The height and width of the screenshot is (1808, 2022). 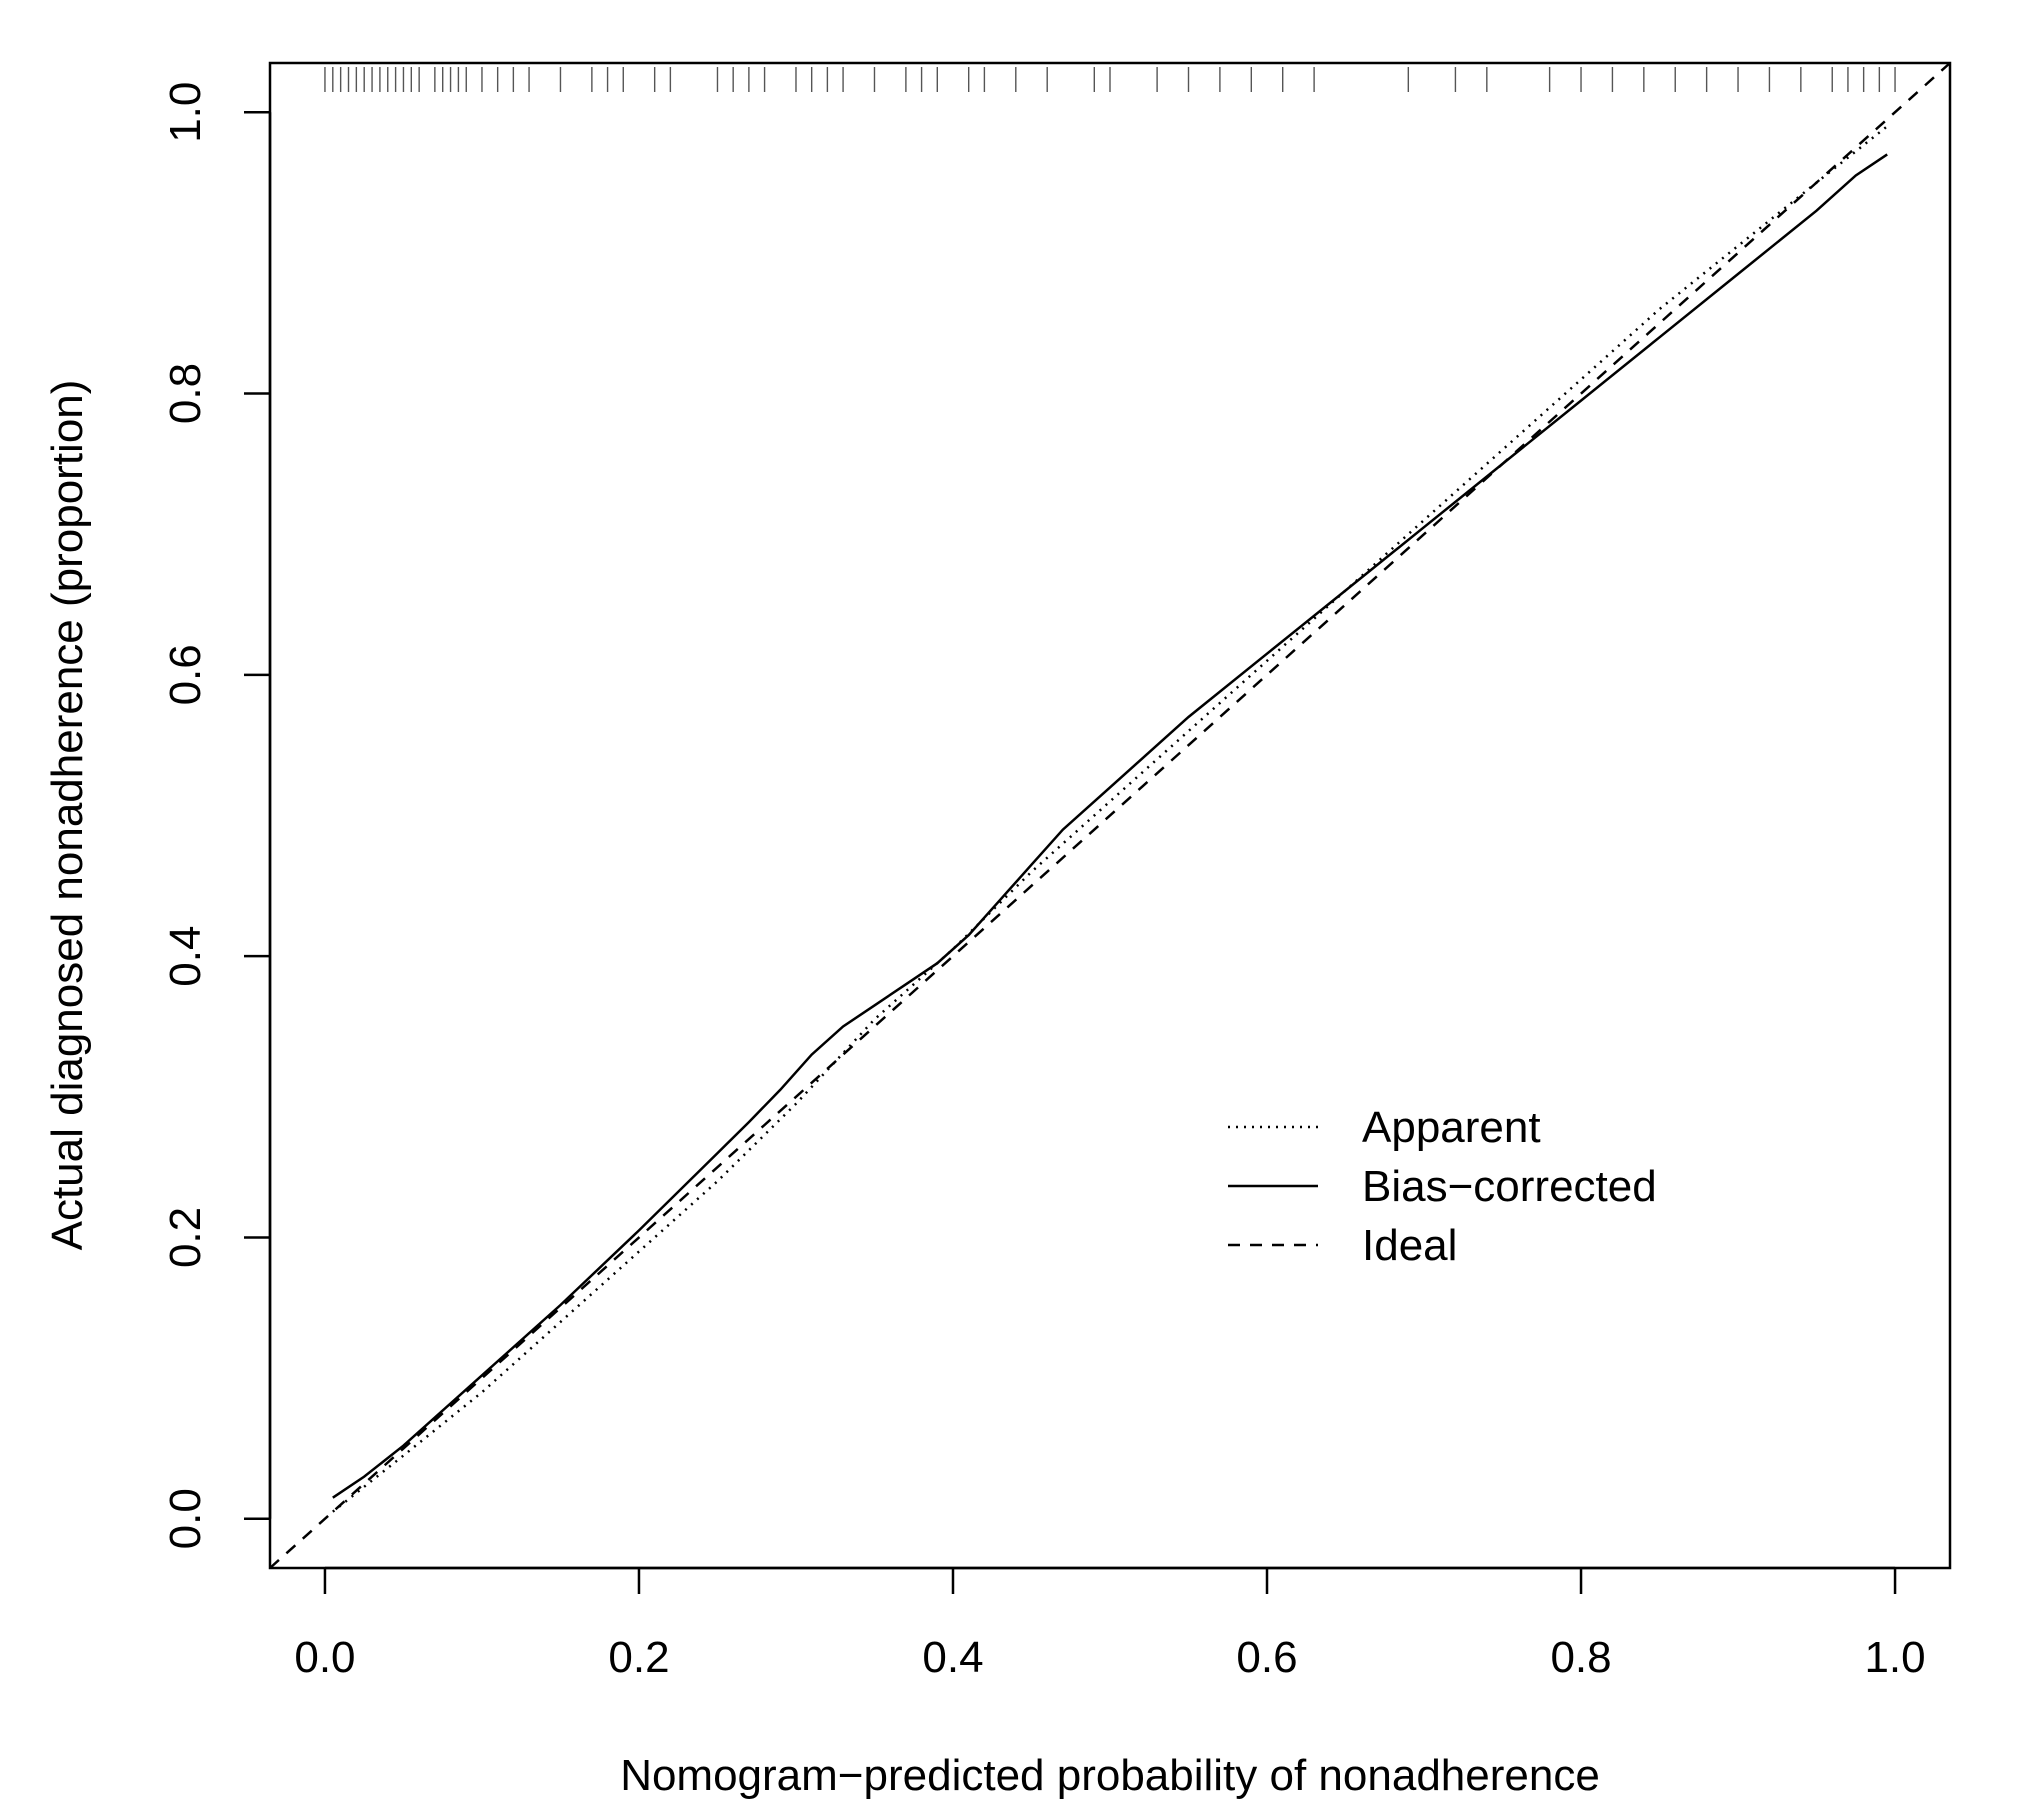 I want to click on x-tick-label: 1.0, so click(x=1894, y=1657).